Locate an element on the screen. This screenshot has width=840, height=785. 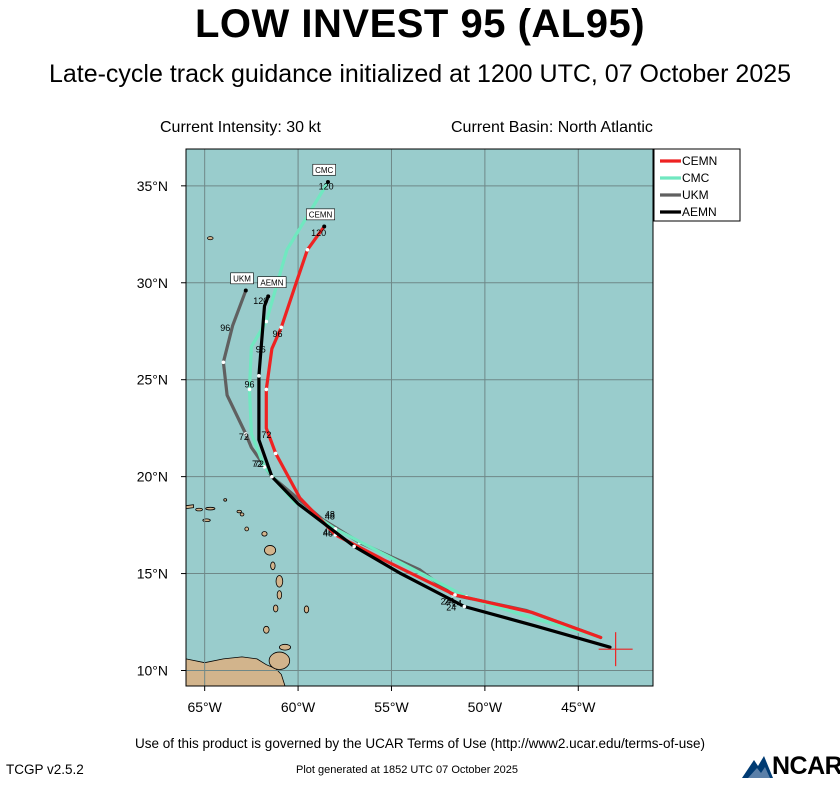
guadeloupe-island is located at coordinates (270, 550).